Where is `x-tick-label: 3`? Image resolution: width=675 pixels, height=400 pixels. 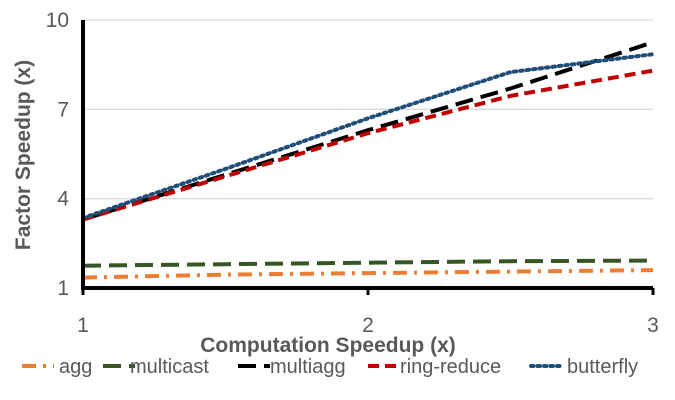 x-tick-label: 3 is located at coordinates (653, 325).